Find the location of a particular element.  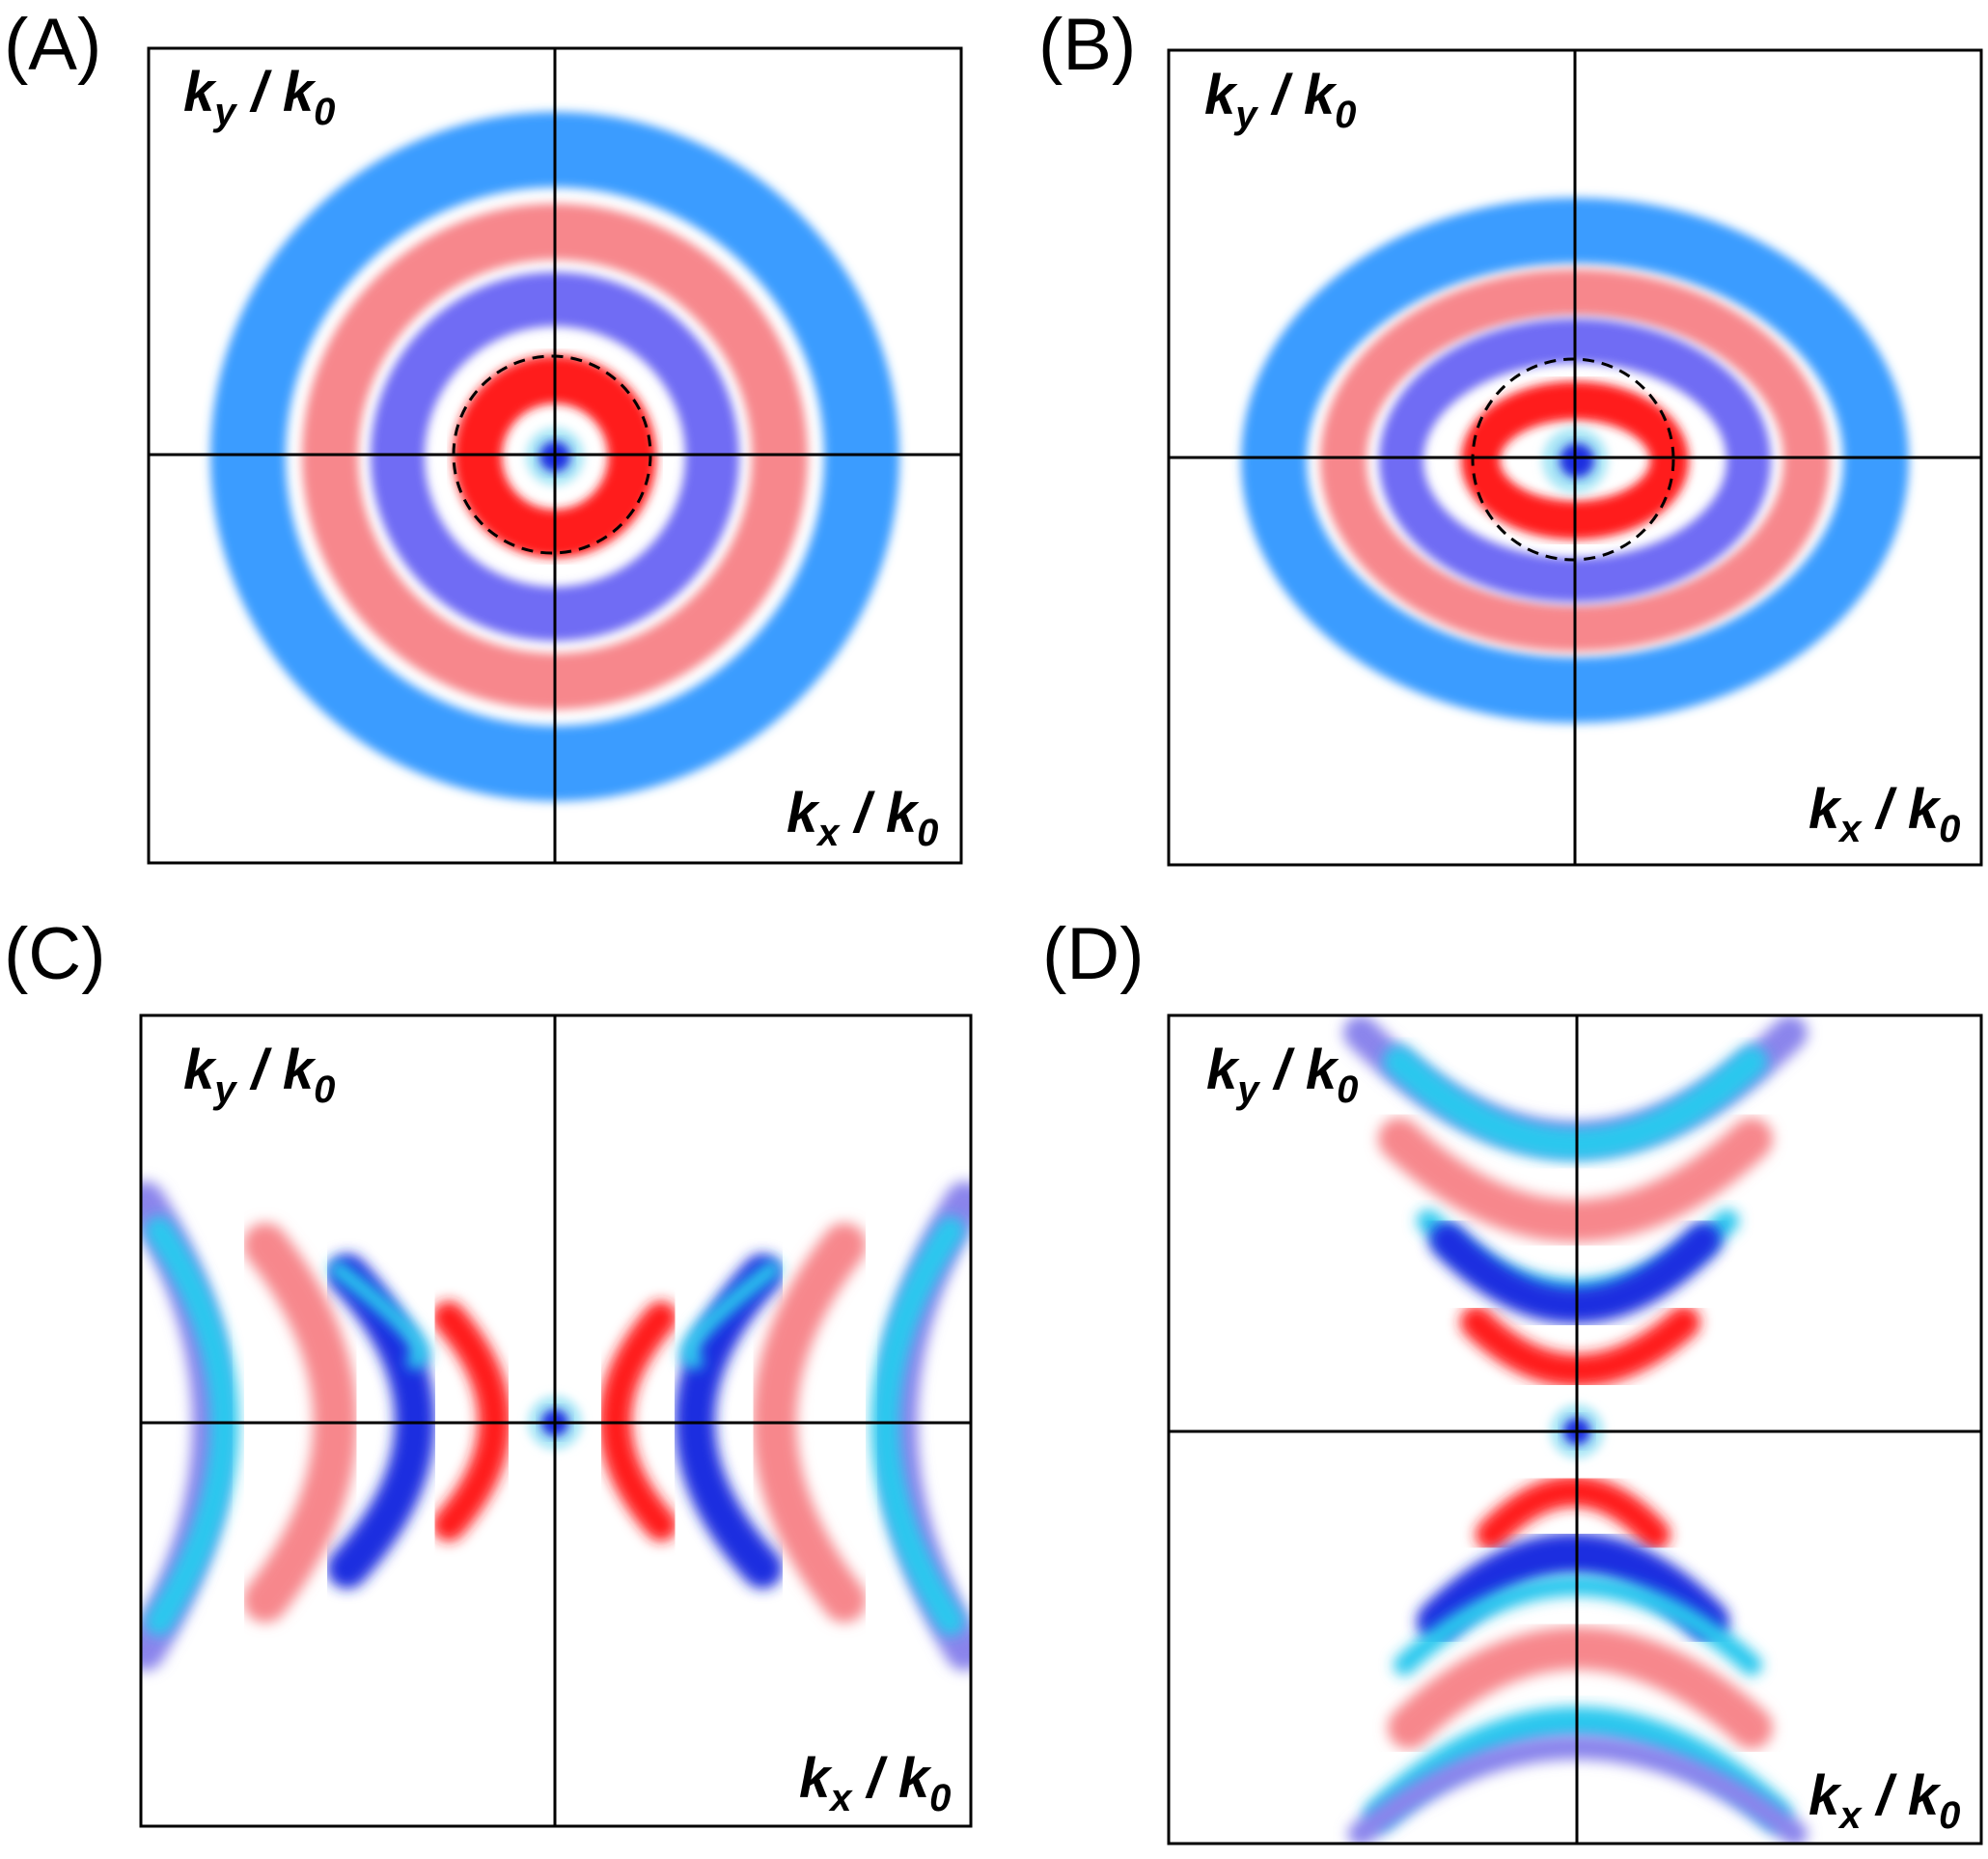

panel-a-letter: (A) is located at coordinates (52, 45).